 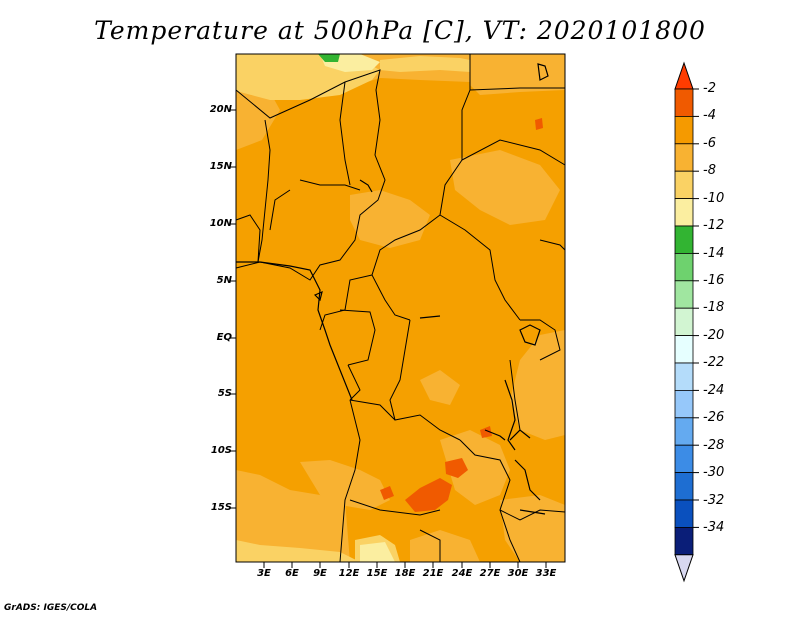 I want to click on lon-label: 3E, so click(x=264, y=573).